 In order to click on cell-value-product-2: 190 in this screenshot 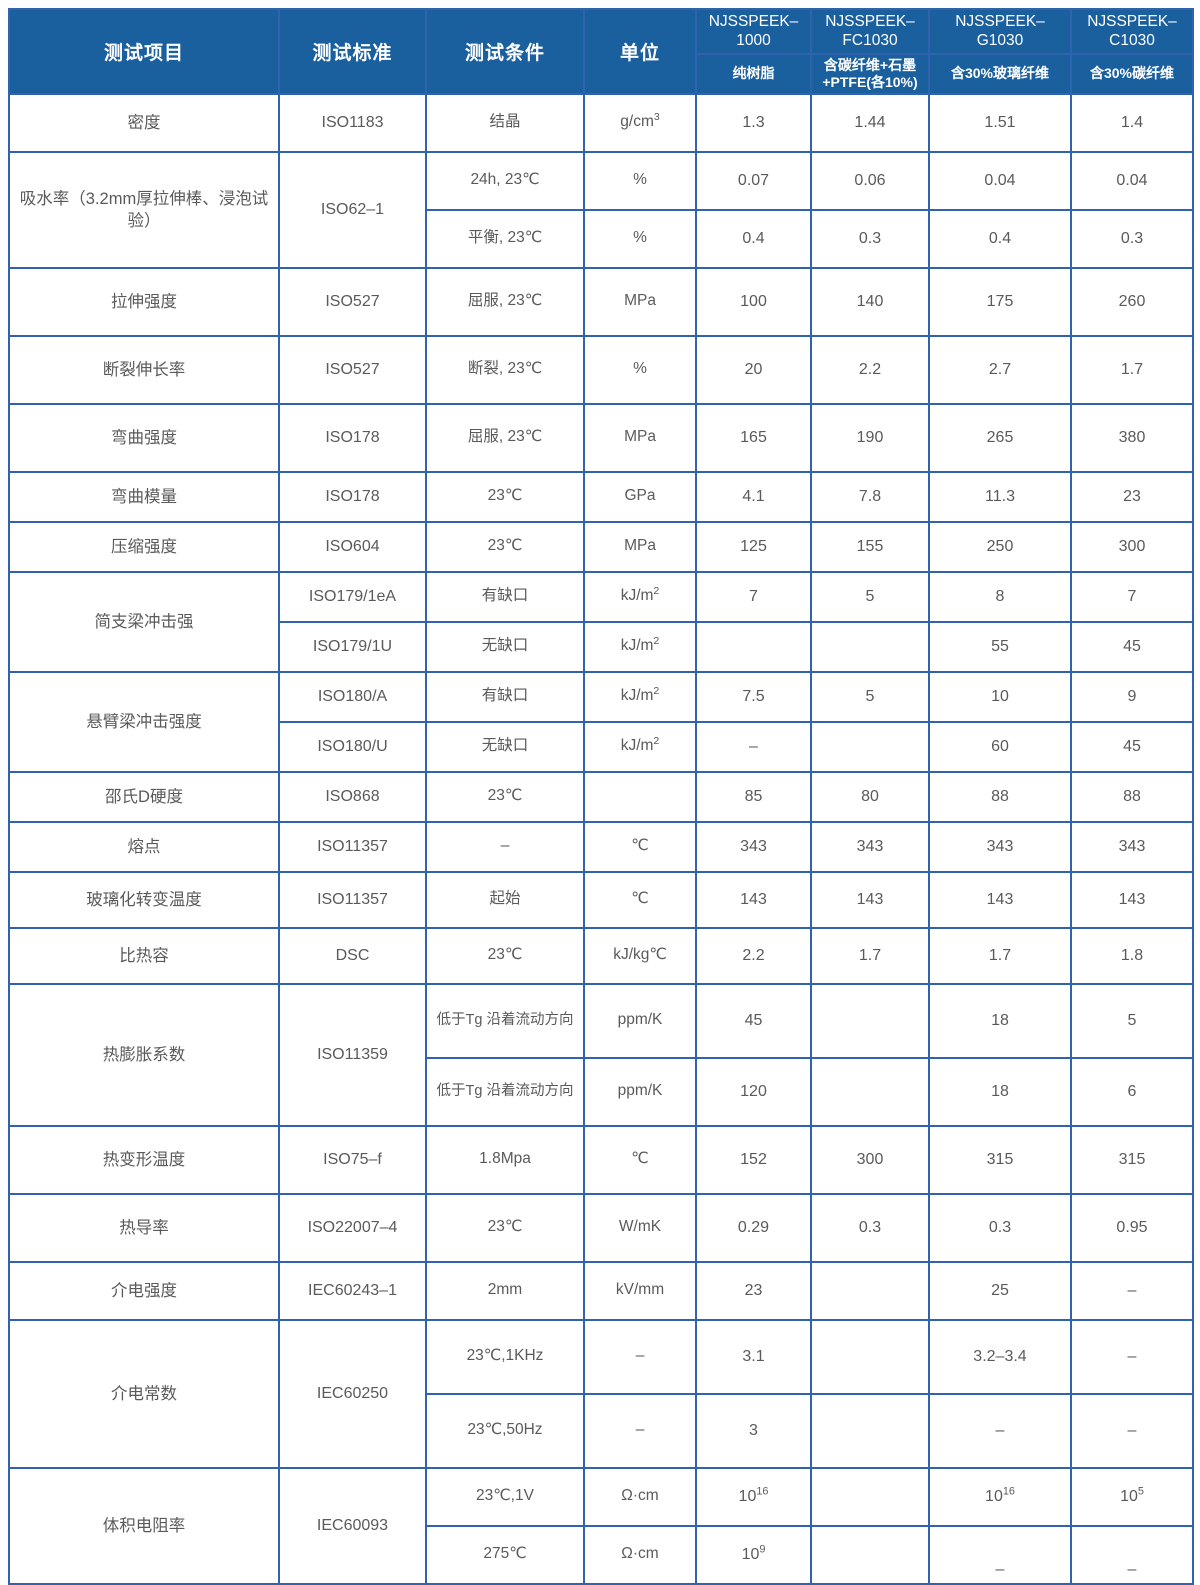, I will do `click(870, 437)`.